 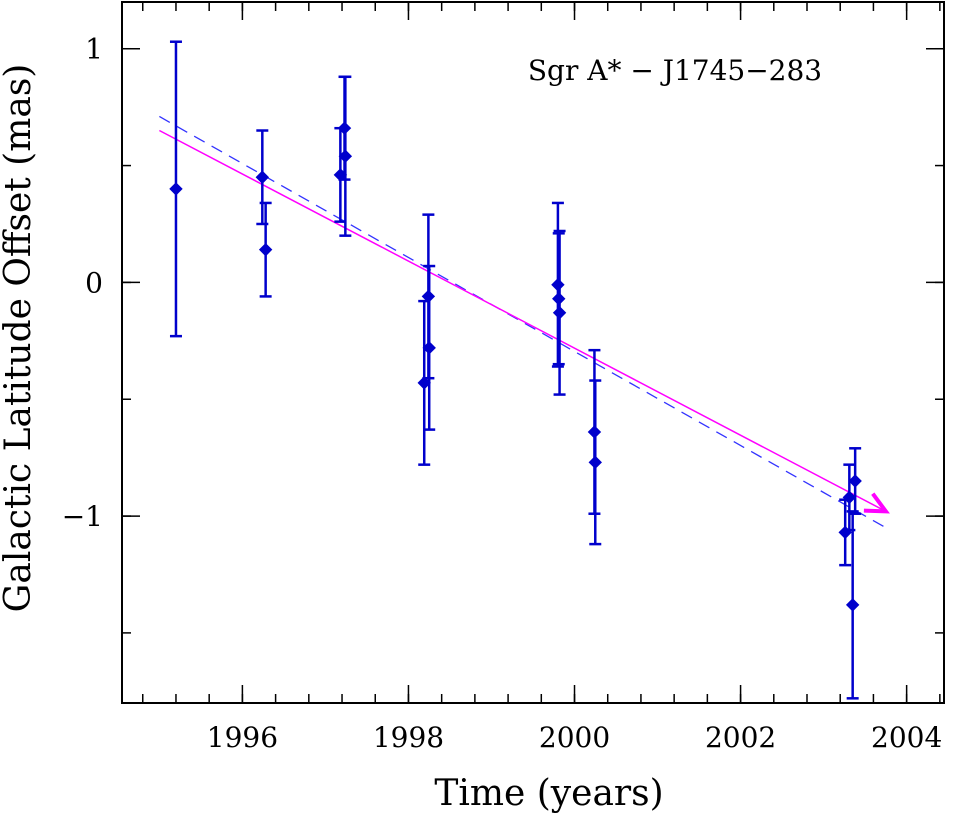 I want to click on x-tick-label: 2002, so click(x=740, y=737).